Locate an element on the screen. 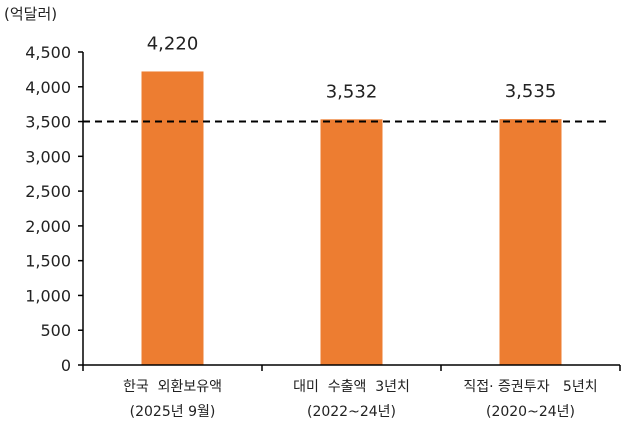 This screenshot has width=629, height=432. category-label-line2: (2020~24년) is located at coordinates (530, 412).